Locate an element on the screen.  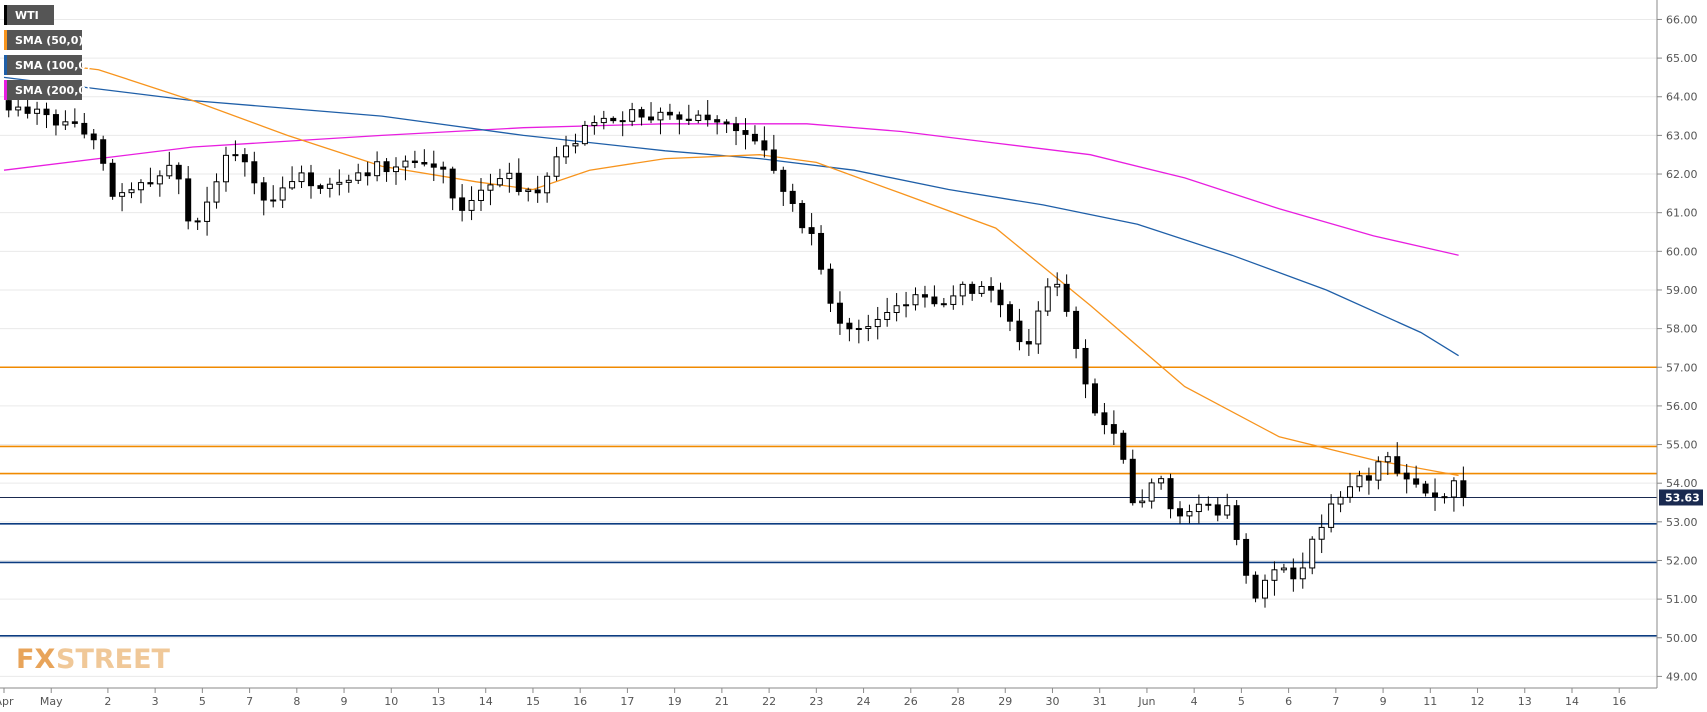
y-tick-label: 62.00 is located at coordinates (1682, 174).